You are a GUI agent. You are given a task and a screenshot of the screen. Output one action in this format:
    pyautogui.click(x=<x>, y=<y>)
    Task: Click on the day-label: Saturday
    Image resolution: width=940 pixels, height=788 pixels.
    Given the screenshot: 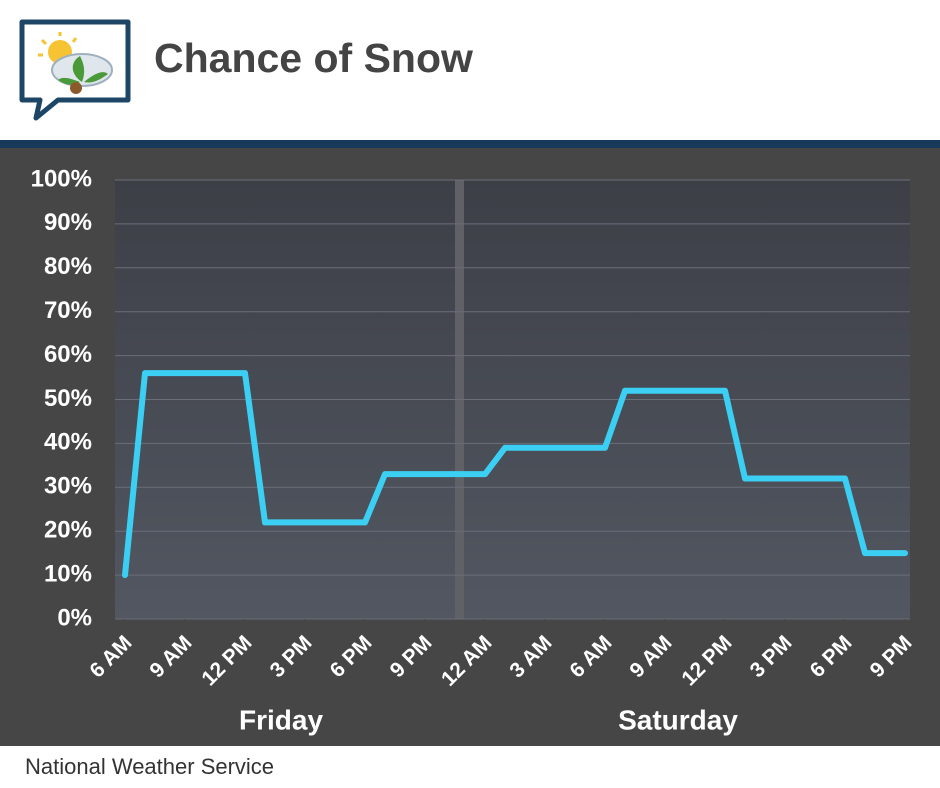 What is the action you would take?
    pyautogui.click(x=678, y=719)
    